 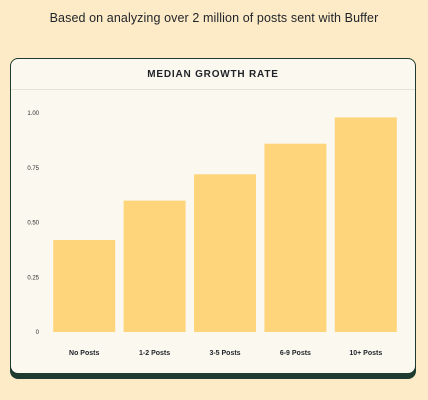 What do you see at coordinates (33, 114) in the screenshot?
I see `y-tick-label: 1.00` at bounding box center [33, 114].